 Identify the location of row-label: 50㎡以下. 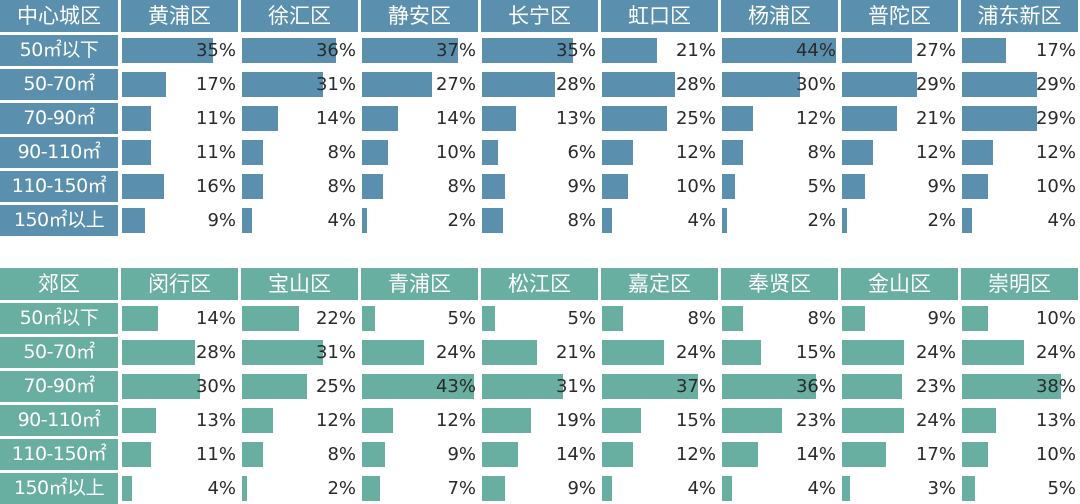
(59, 50).